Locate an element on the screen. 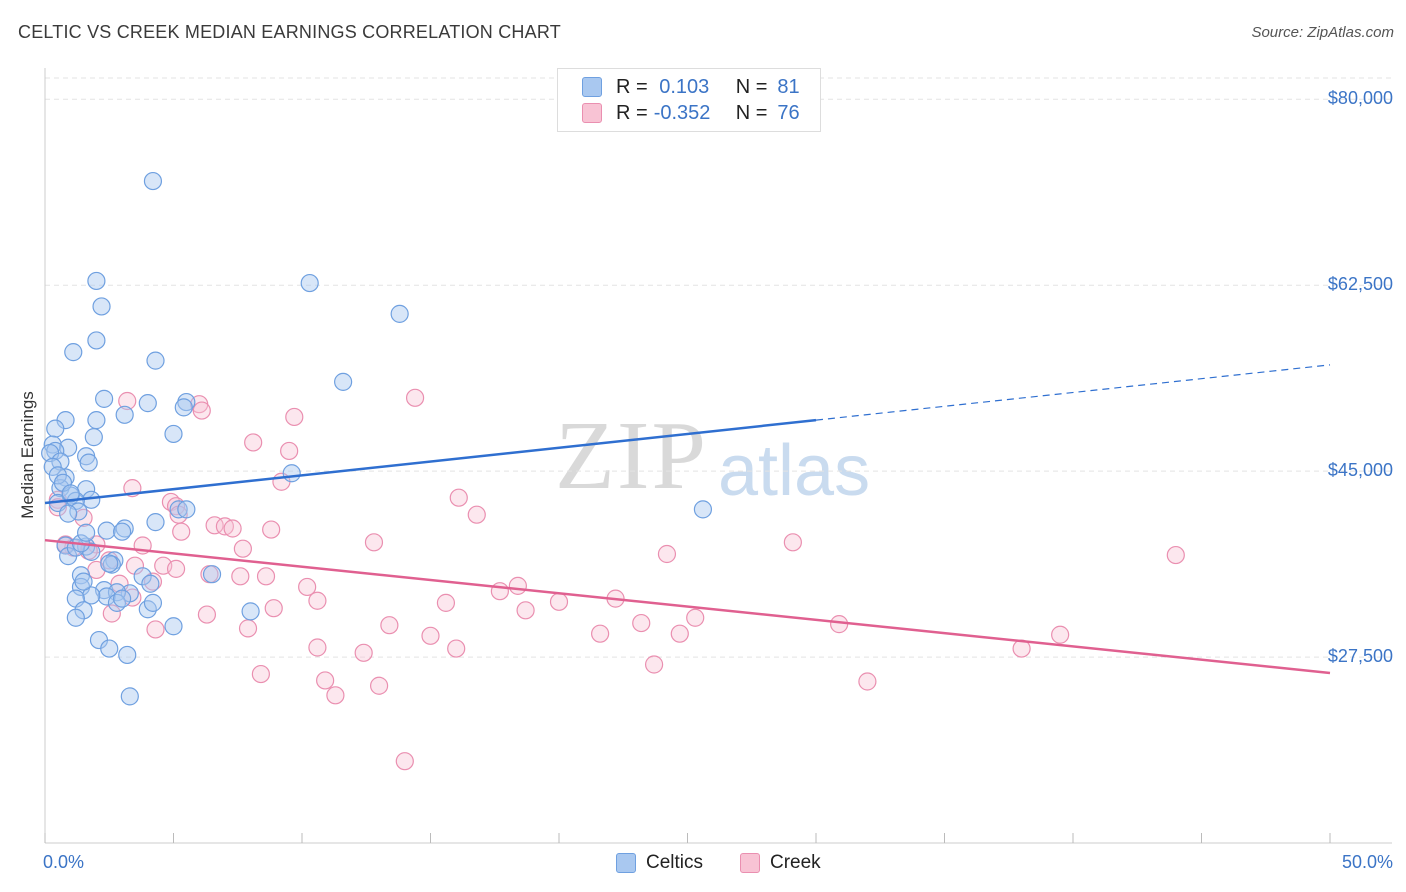 Image resolution: width=1406 pixels, height=892 pixels. legend-item-creek: Creek is located at coordinates (780, 863).